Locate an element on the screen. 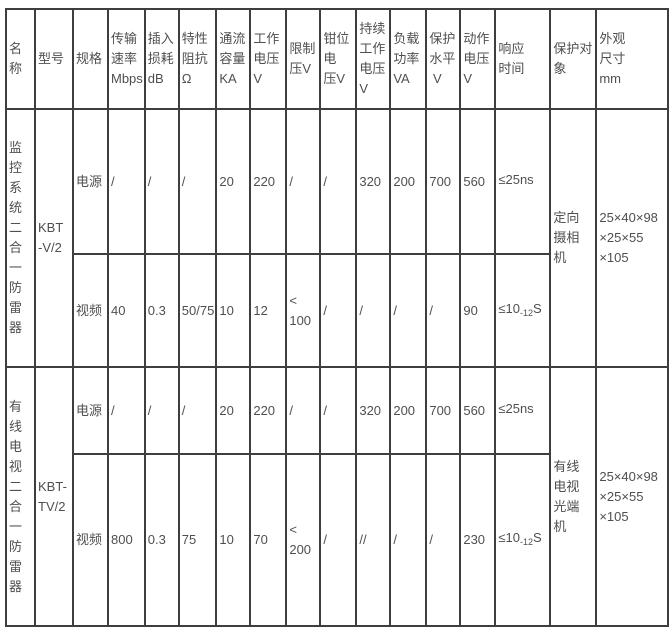 The width and height of the screenshot is (670, 643). header-working-voltage: 工作 电压 V is located at coordinates (268, 59).